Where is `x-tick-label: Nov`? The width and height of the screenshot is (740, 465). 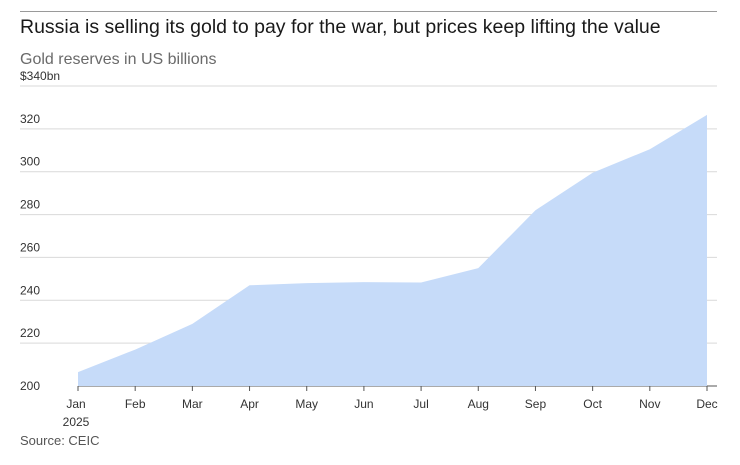 x-tick-label: Nov is located at coordinates (649, 404).